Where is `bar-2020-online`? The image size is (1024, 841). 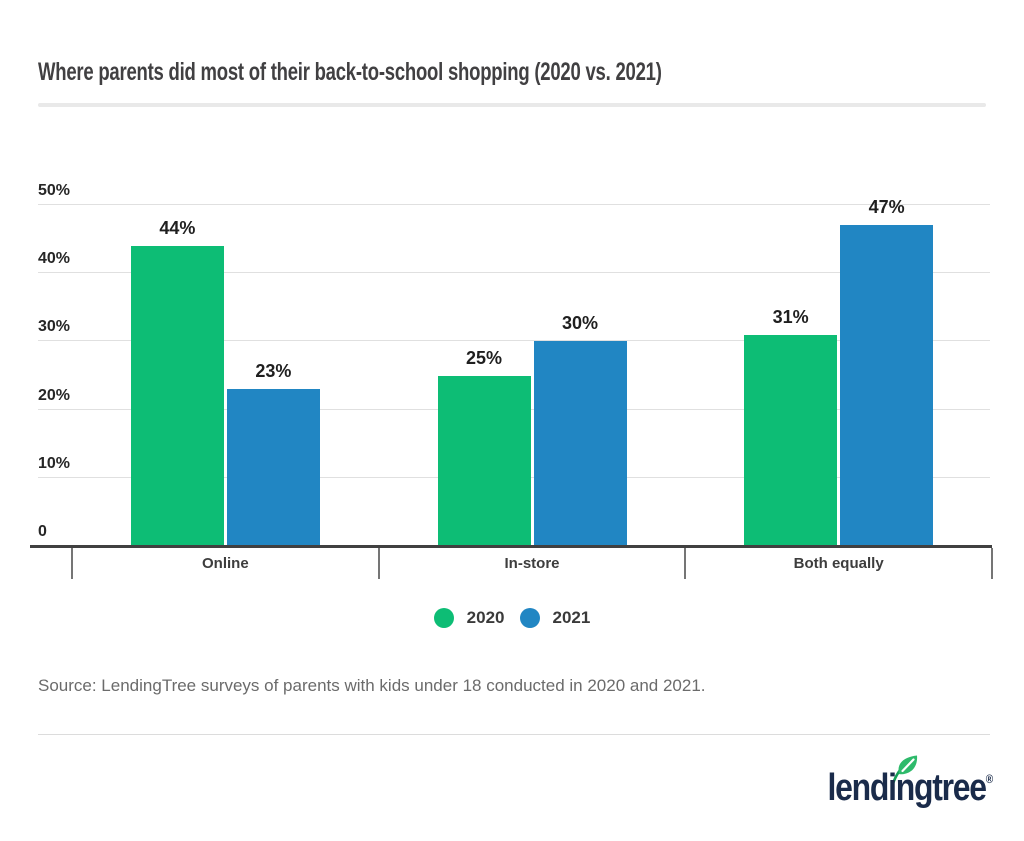 bar-2020-online is located at coordinates (177, 395).